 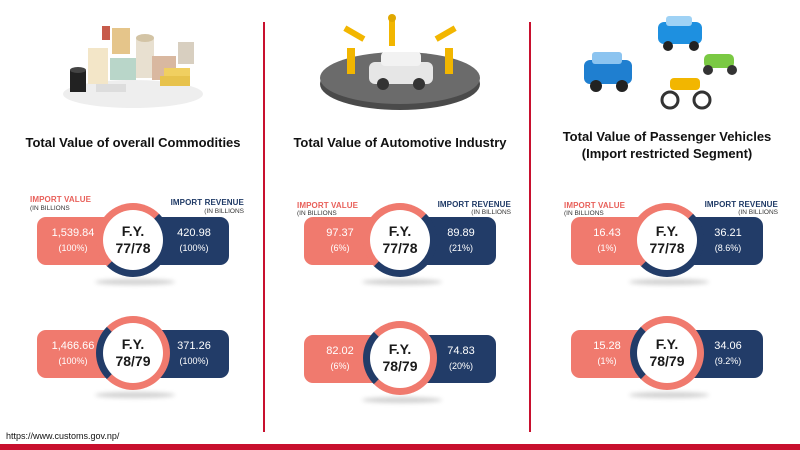 I want to click on import-value: 1,539.84, so click(x=73, y=233).